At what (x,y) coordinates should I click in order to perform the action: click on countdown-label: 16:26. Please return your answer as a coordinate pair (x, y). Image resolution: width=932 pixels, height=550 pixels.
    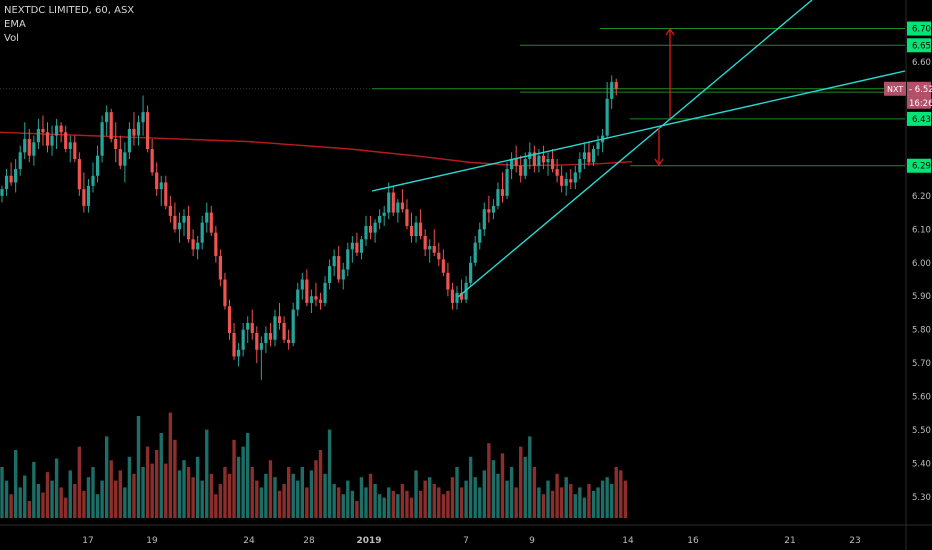
    Looking at the image, I should click on (920, 104).